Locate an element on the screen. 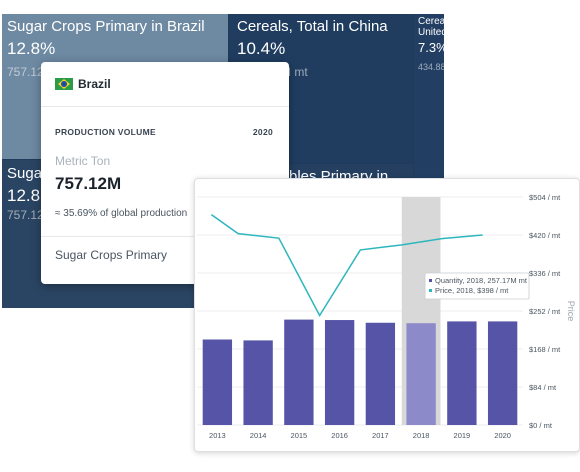 This screenshot has height=472, width=580. x-tick-label-2019: 2019 is located at coordinates (462, 435).